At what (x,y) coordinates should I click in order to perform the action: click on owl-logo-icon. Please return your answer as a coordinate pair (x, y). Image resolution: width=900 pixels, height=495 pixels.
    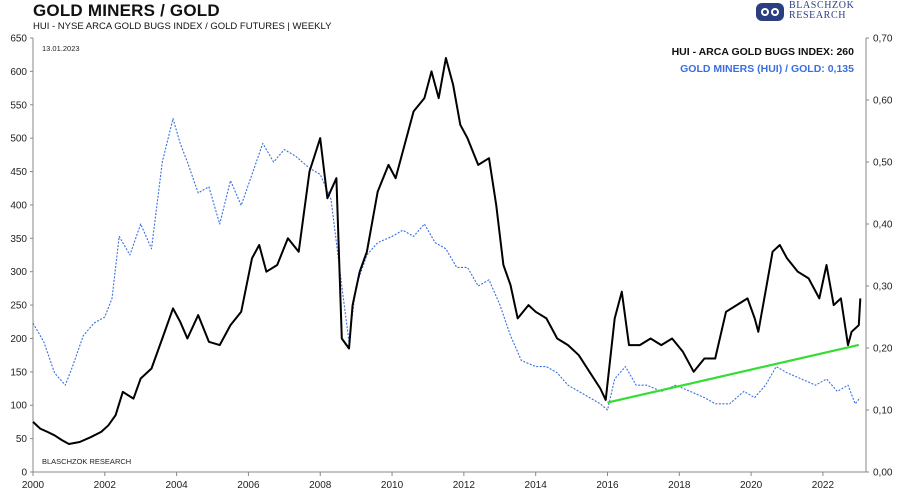
    Looking at the image, I should click on (770, 12).